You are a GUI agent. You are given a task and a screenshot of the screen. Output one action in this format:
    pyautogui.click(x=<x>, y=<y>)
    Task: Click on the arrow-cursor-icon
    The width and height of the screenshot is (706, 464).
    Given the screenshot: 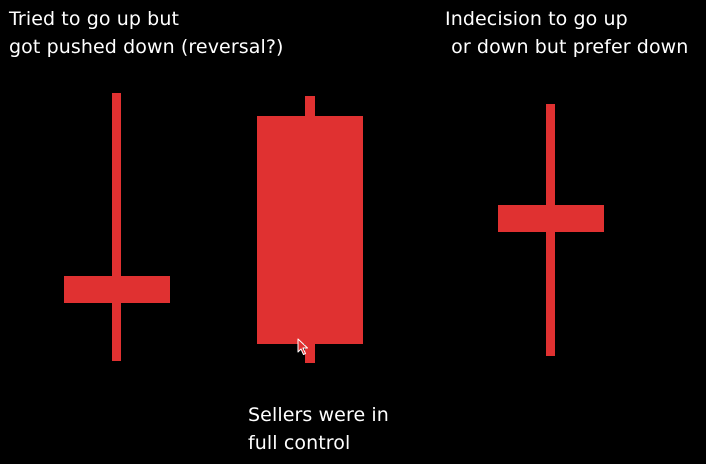 What is the action you would take?
    pyautogui.click(x=302, y=346)
    